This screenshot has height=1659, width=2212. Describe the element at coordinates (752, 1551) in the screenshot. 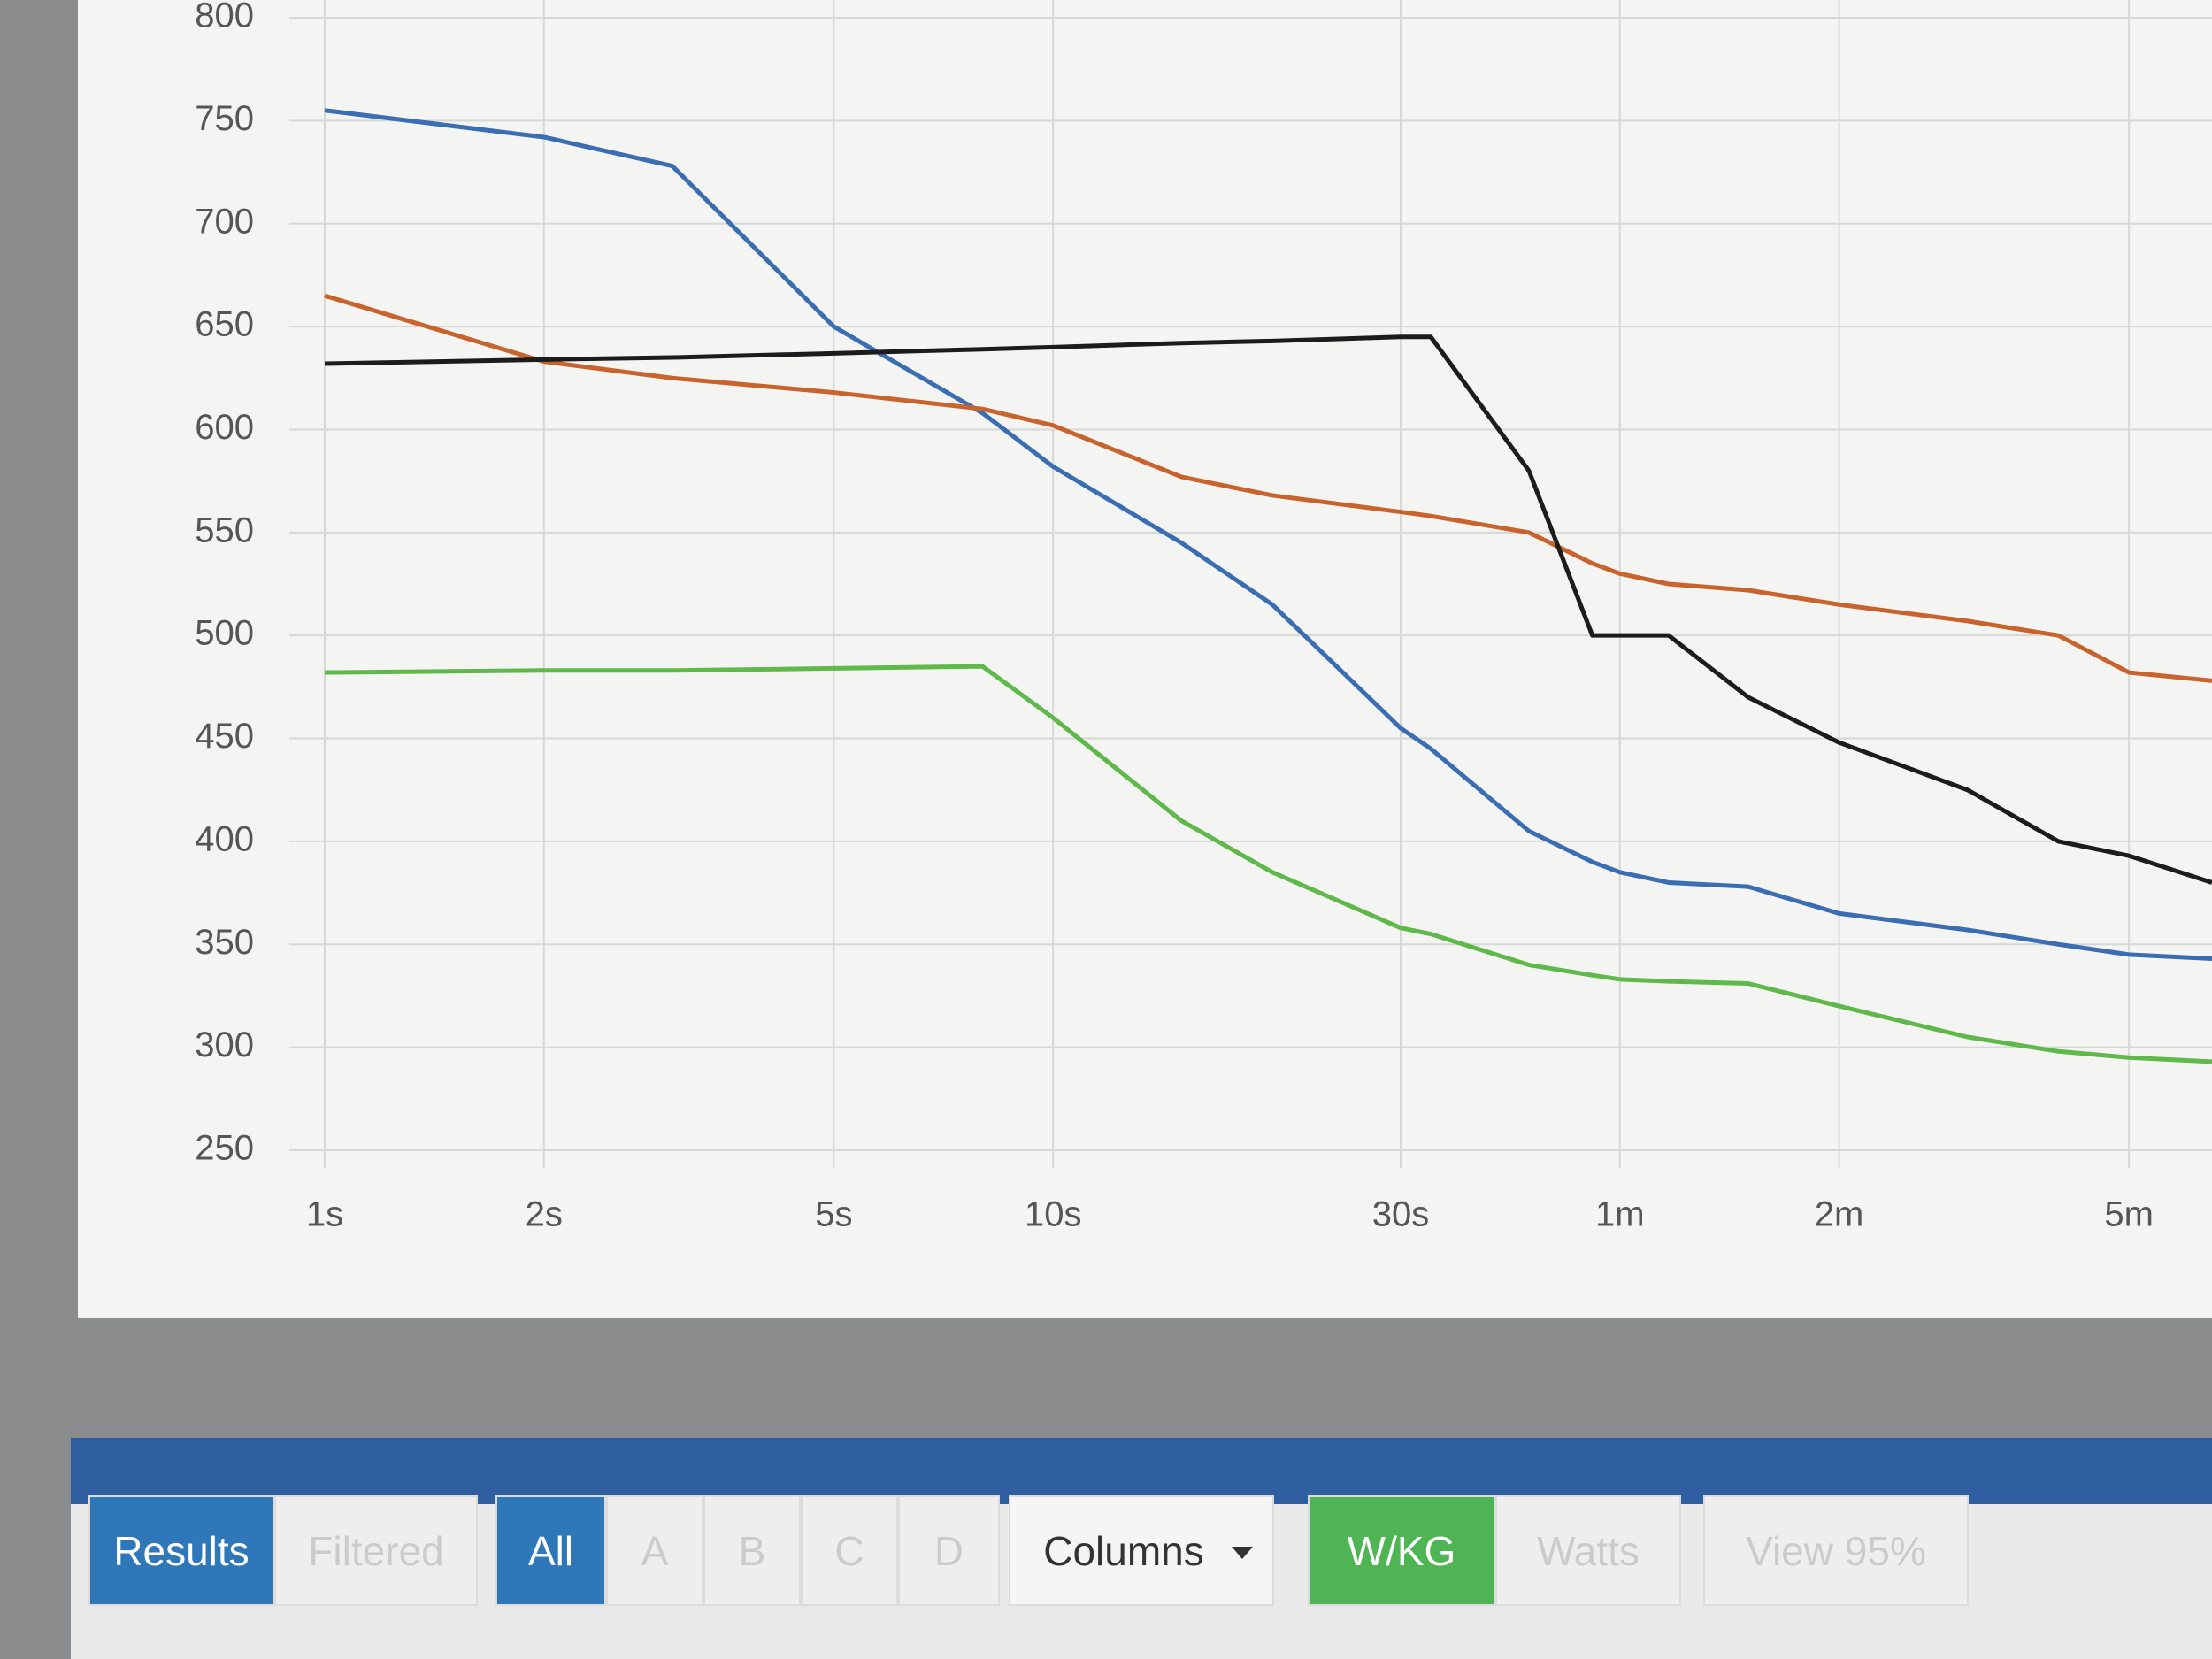

I see `button: B` at that location.